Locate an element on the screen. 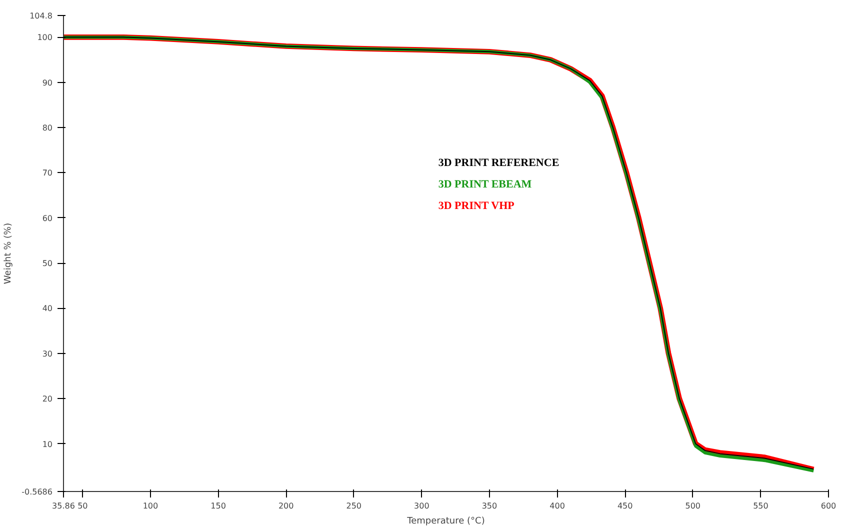 The height and width of the screenshot is (531, 853). y-tick-label: 10 is located at coordinates (47, 444).